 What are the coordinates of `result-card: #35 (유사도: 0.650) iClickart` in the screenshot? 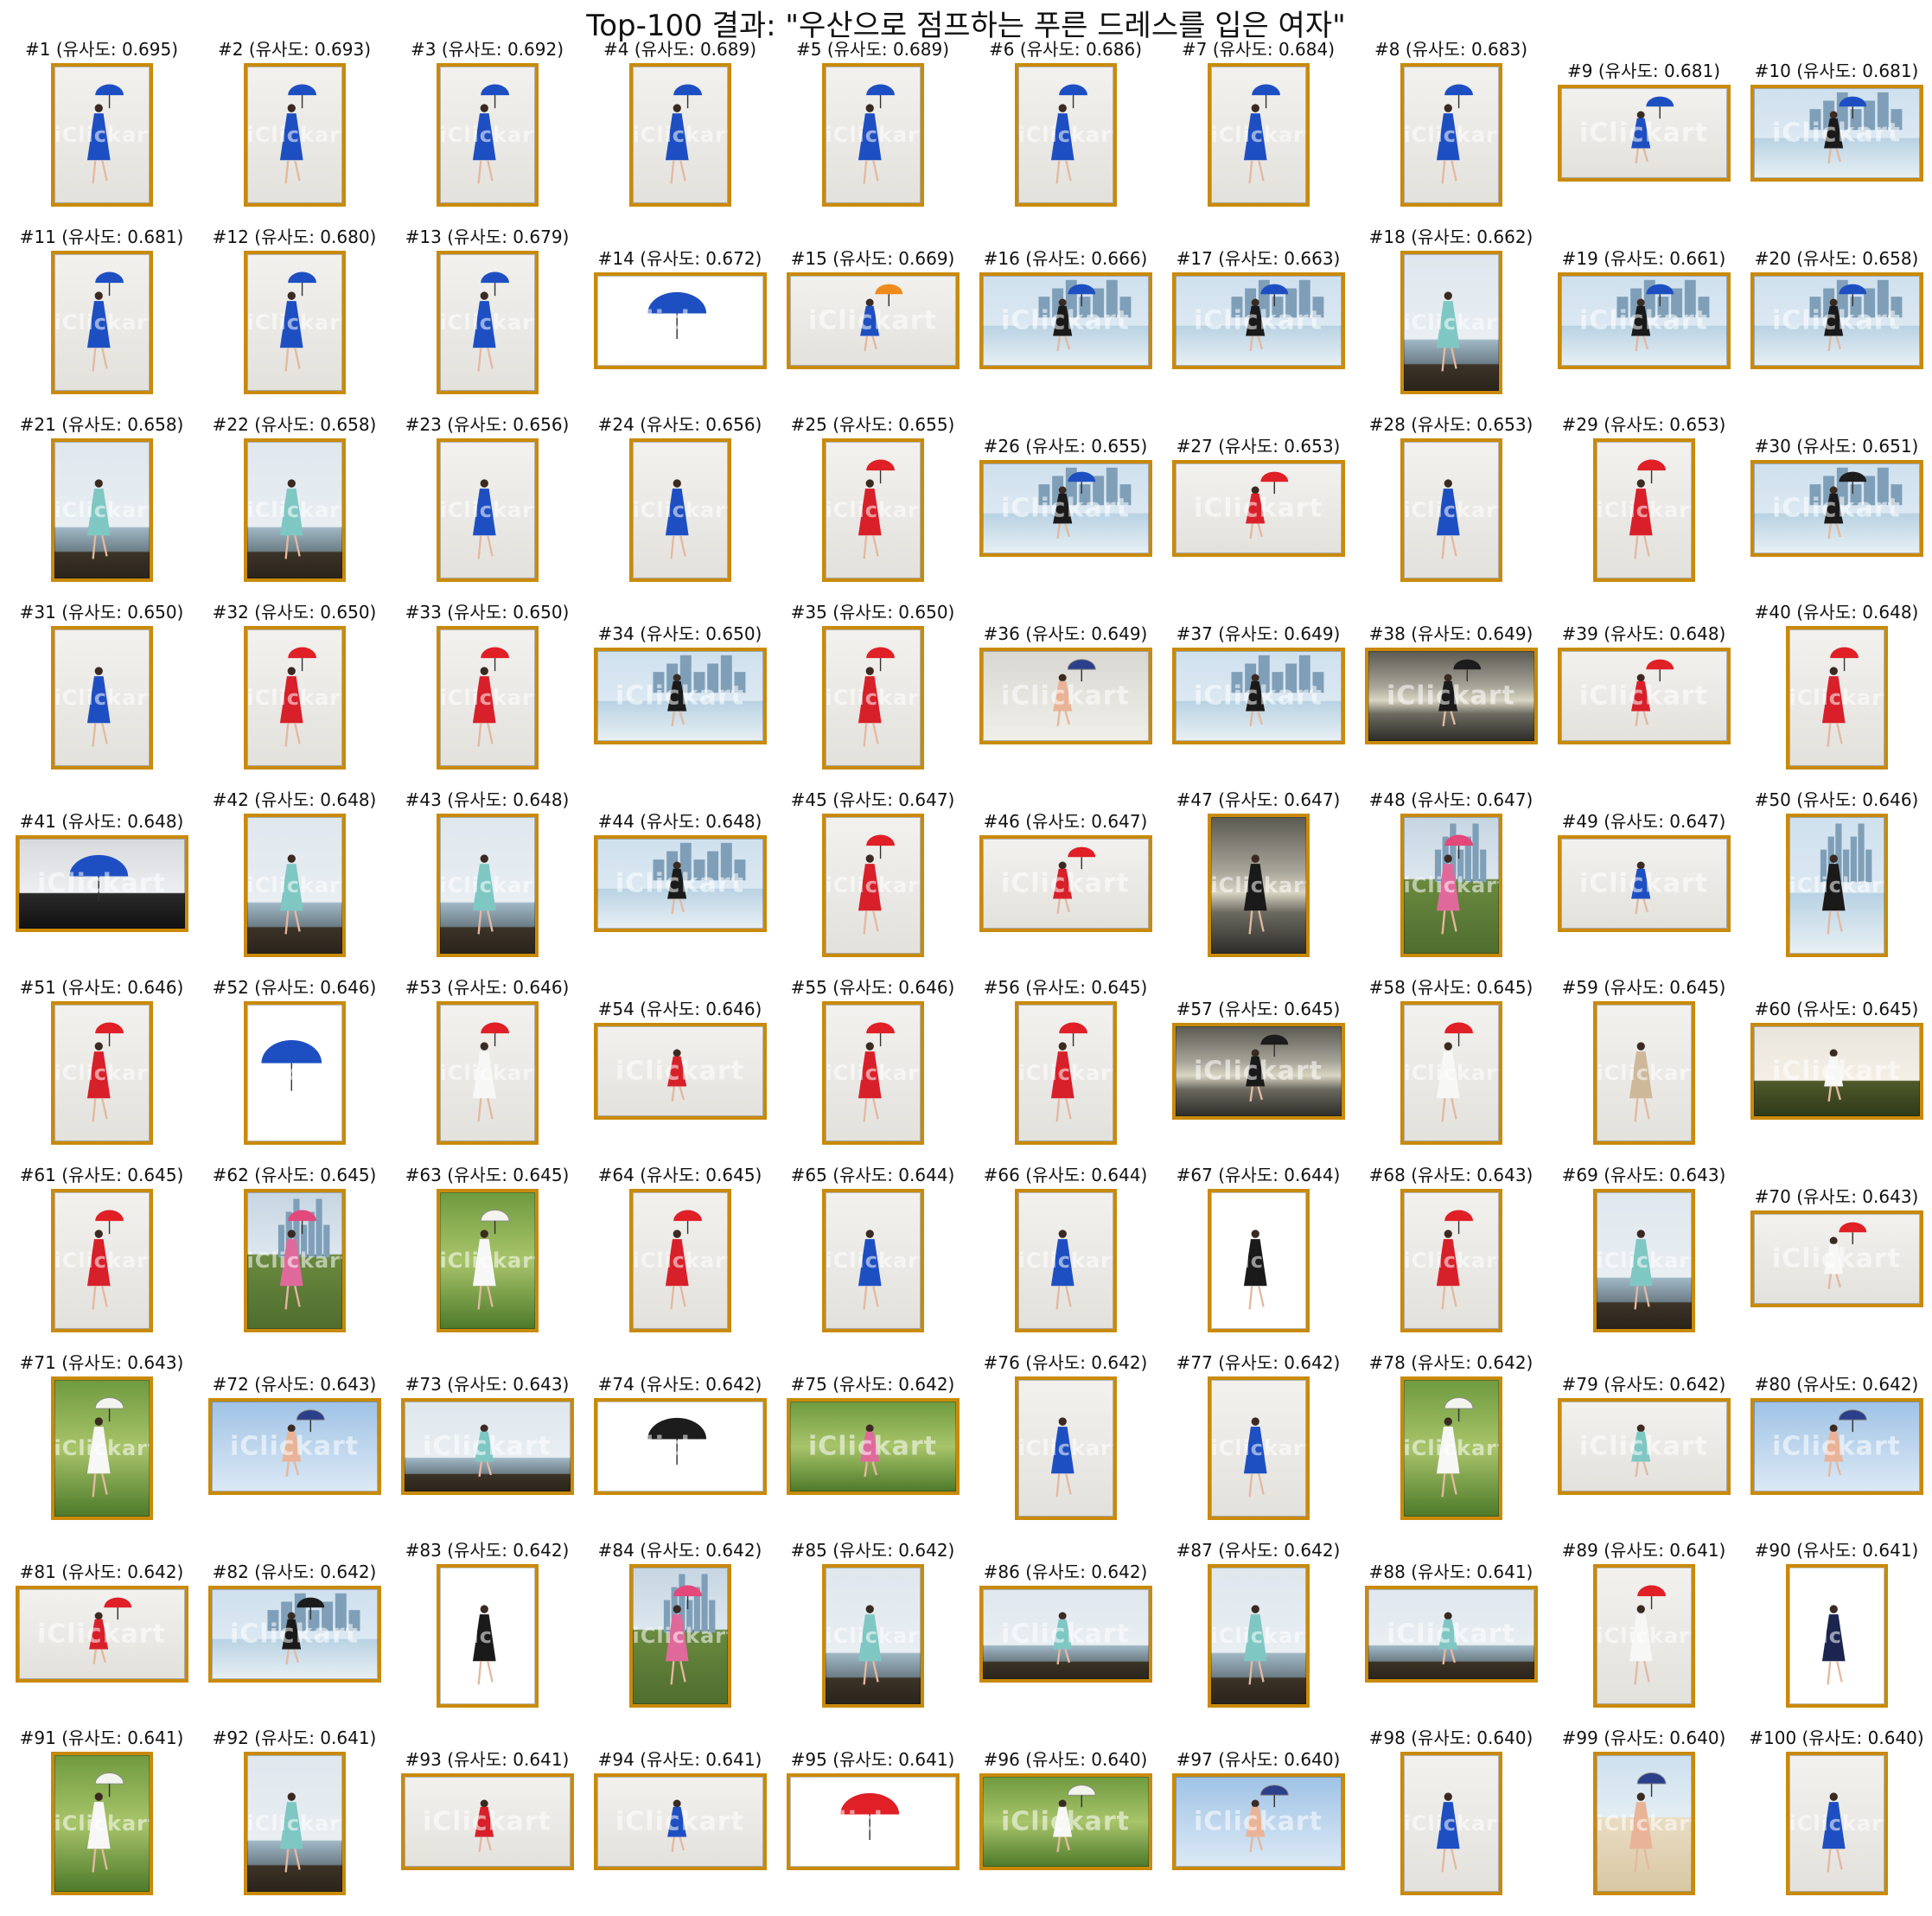 It's located at (872, 696).